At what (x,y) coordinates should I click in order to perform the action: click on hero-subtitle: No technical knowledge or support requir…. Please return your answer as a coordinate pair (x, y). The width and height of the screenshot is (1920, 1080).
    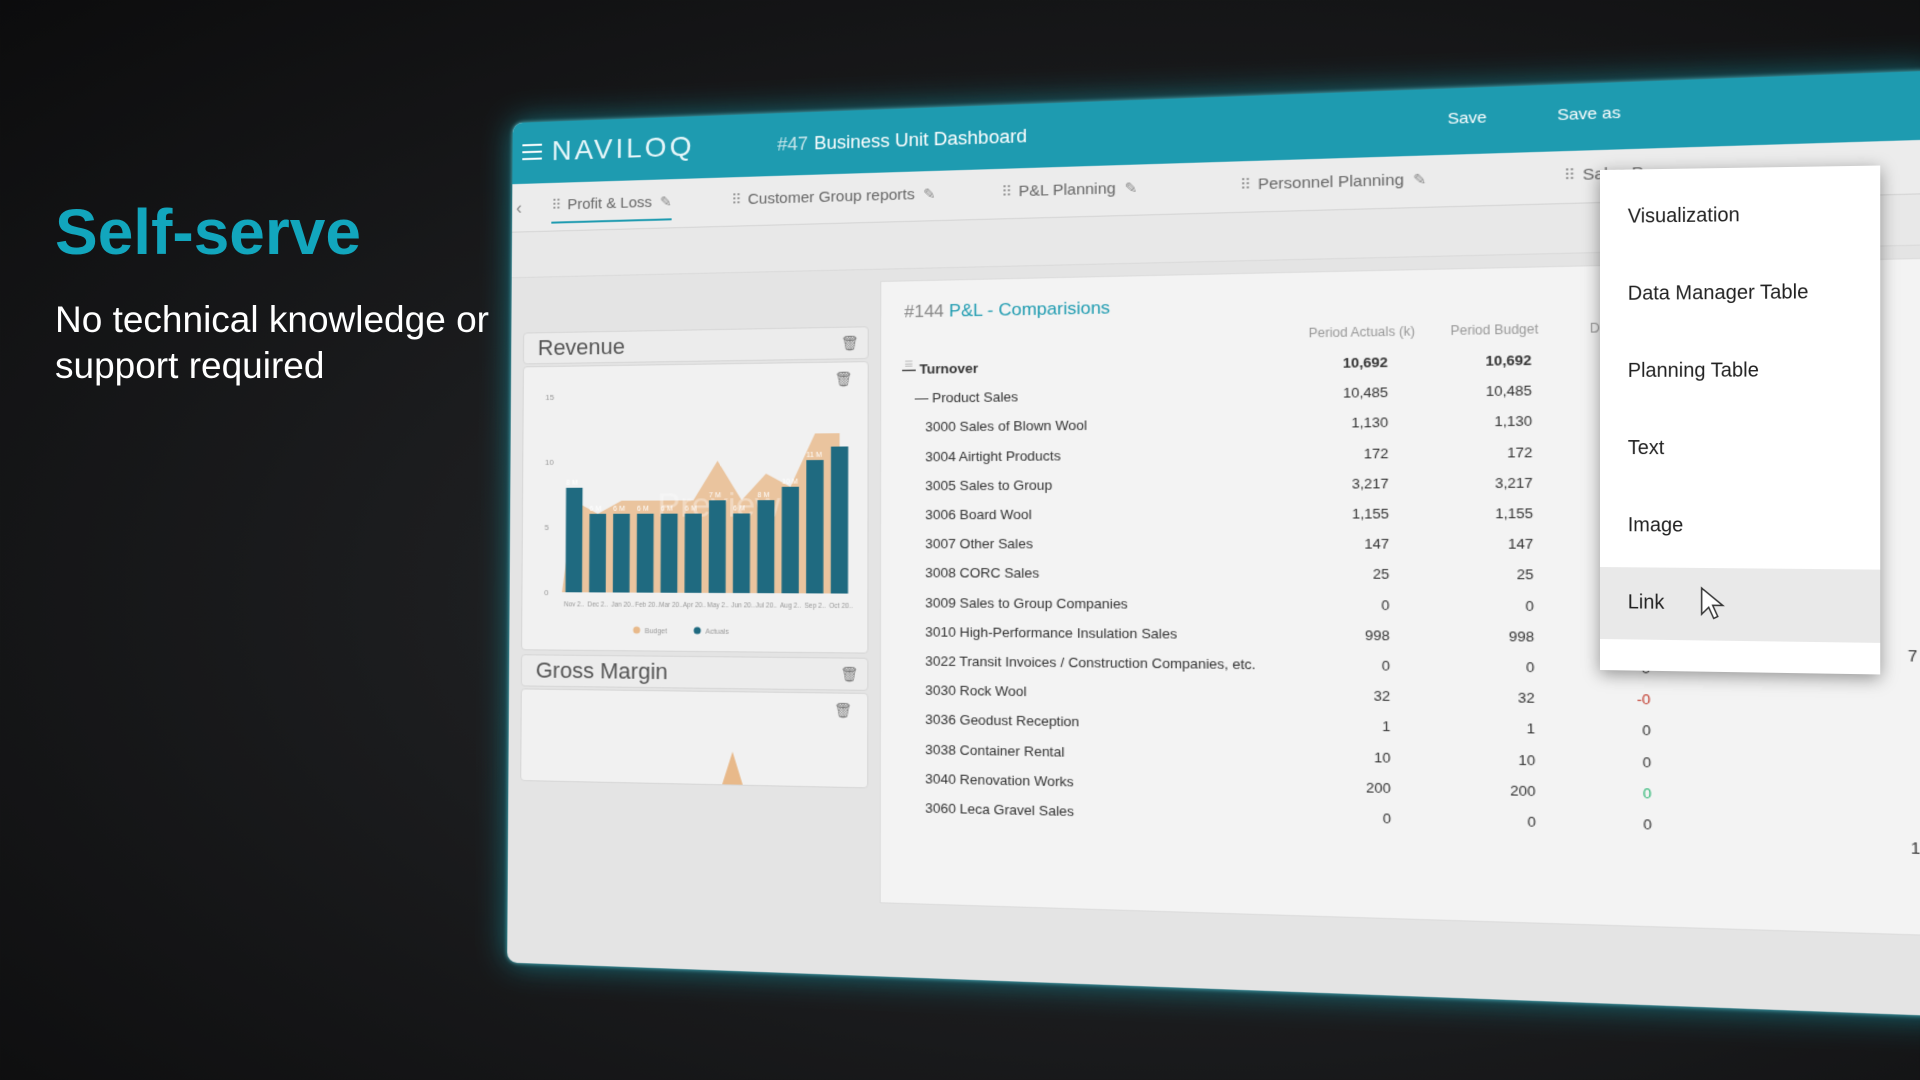
    Looking at the image, I should click on (275, 343).